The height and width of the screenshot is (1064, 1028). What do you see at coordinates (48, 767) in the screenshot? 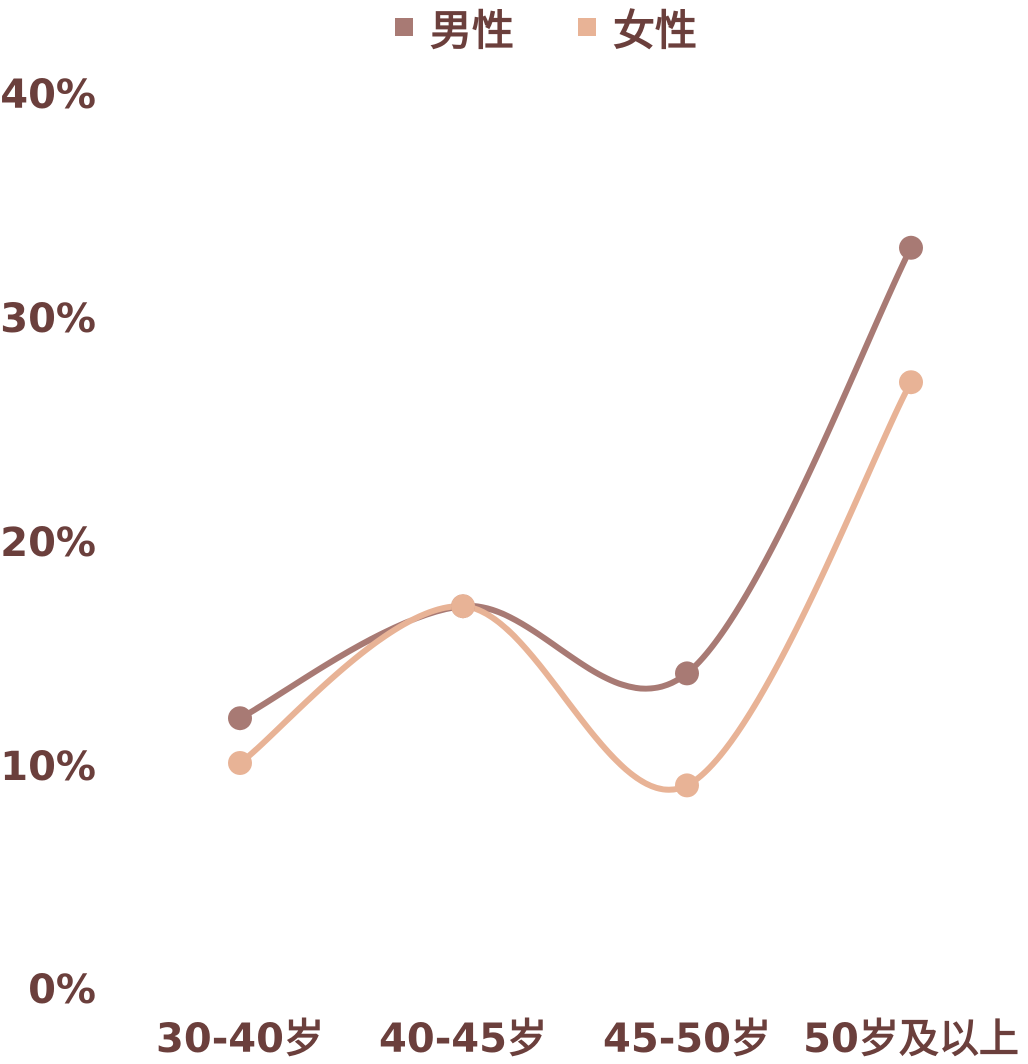
I see `y-tick-10: 10%` at bounding box center [48, 767].